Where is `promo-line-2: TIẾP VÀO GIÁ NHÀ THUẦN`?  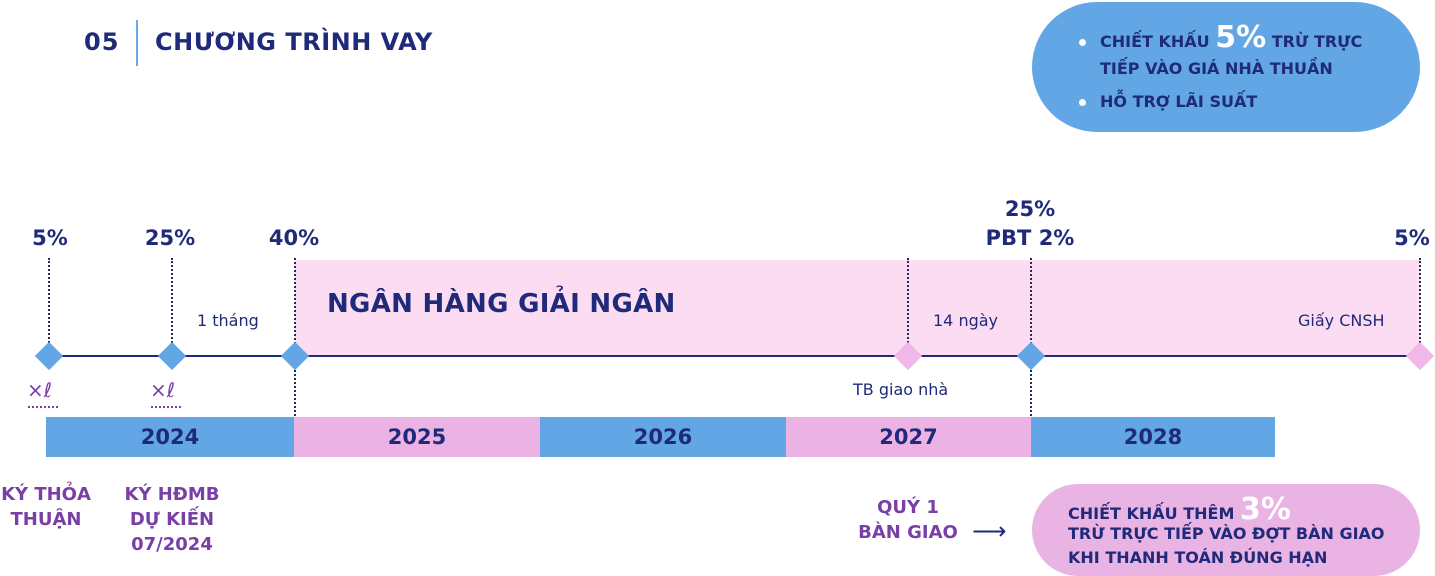 promo-line-2: TIẾP VÀO GIÁ NHÀ THUẦN is located at coordinates (1216, 68).